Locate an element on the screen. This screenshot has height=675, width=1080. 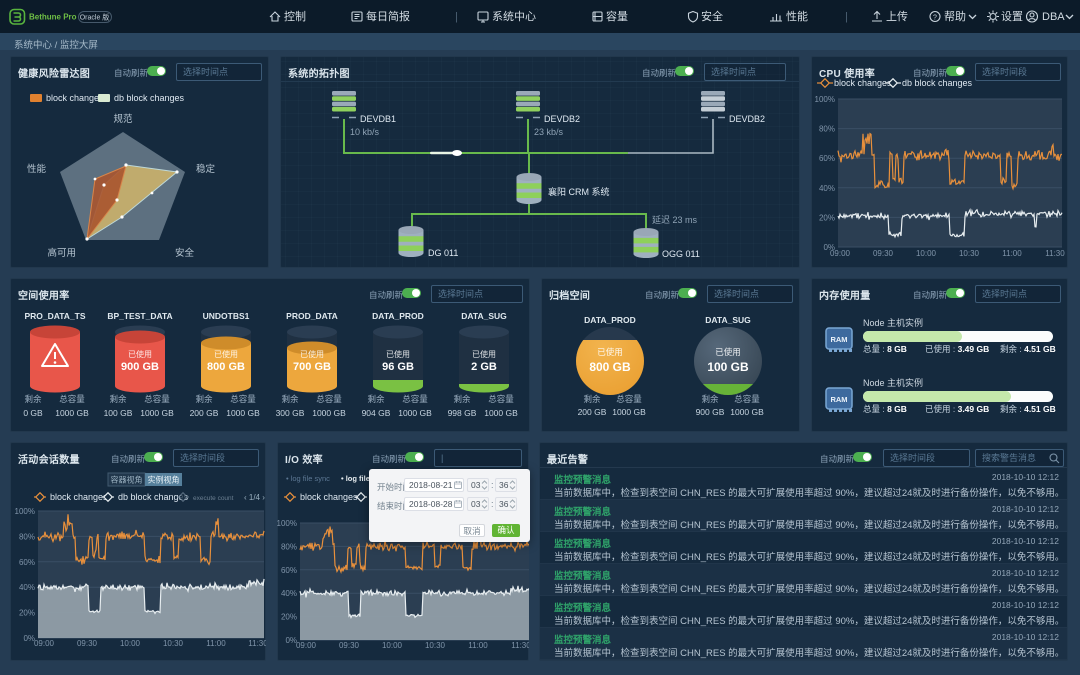
svg-text: BP_TEST_DATA is located at coordinates (139, 316).